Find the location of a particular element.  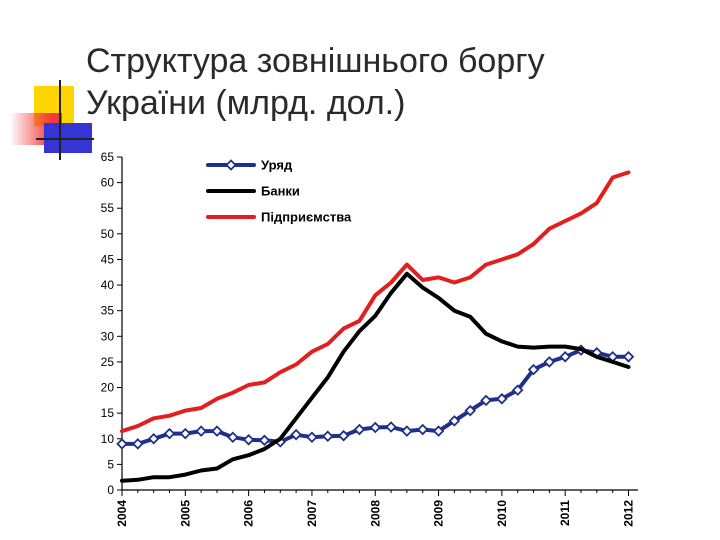

x-tick-label: 2011 is located at coordinates (565, 513).